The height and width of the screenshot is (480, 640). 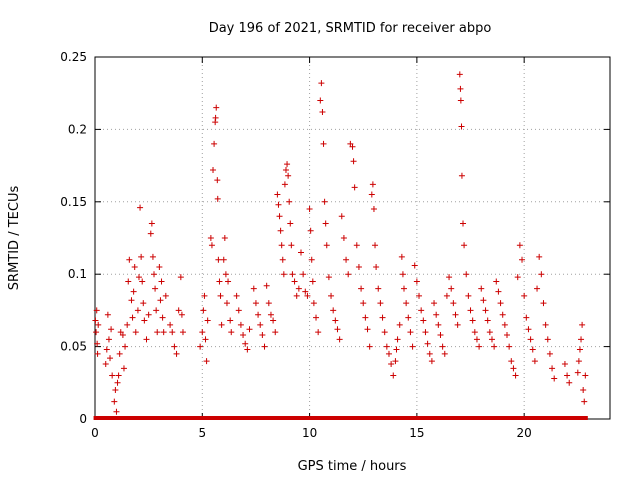 What do you see at coordinates (73, 347) in the screenshot?
I see `y-tick-label: 0.05` at bounding box center [73, 347].